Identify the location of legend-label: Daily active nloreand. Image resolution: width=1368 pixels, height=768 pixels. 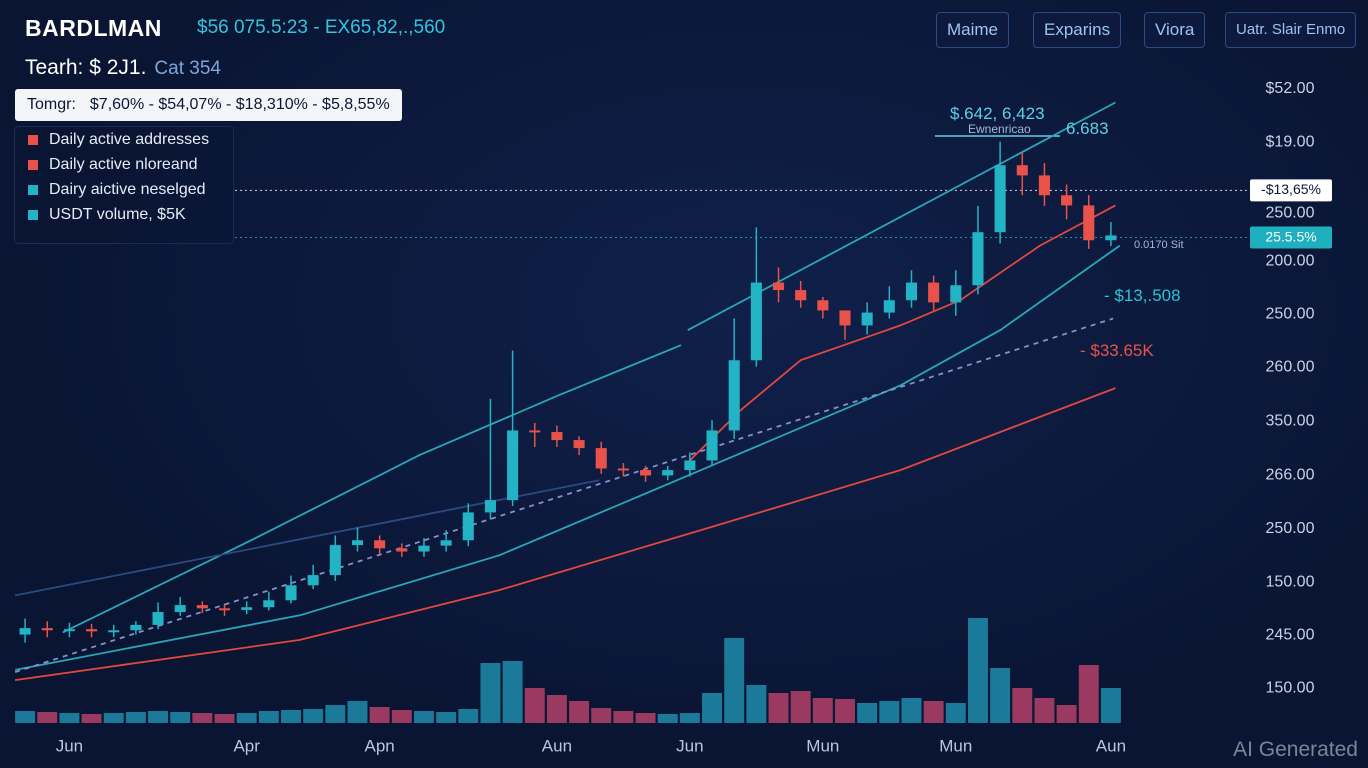
(123, 164).